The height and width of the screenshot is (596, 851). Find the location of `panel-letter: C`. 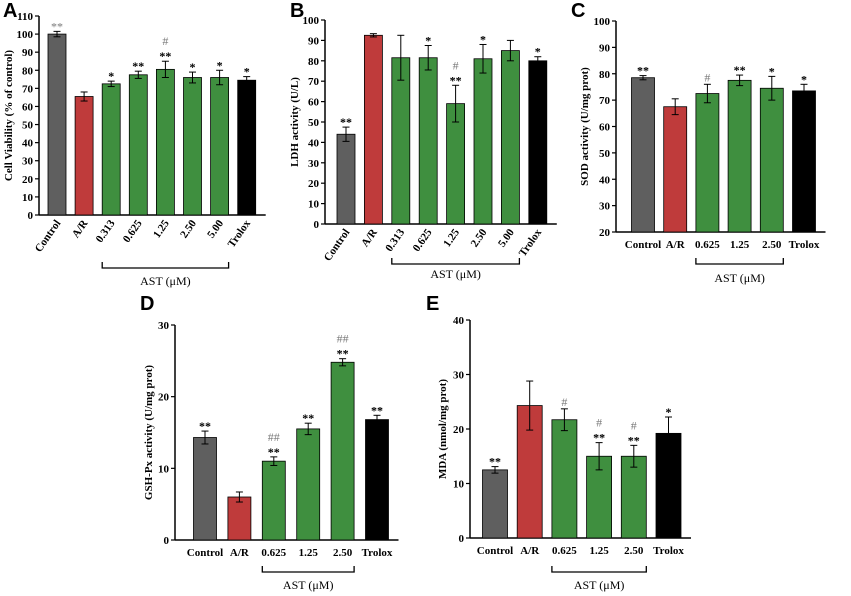

panel-letter: C is located at coordinates (578, 11).